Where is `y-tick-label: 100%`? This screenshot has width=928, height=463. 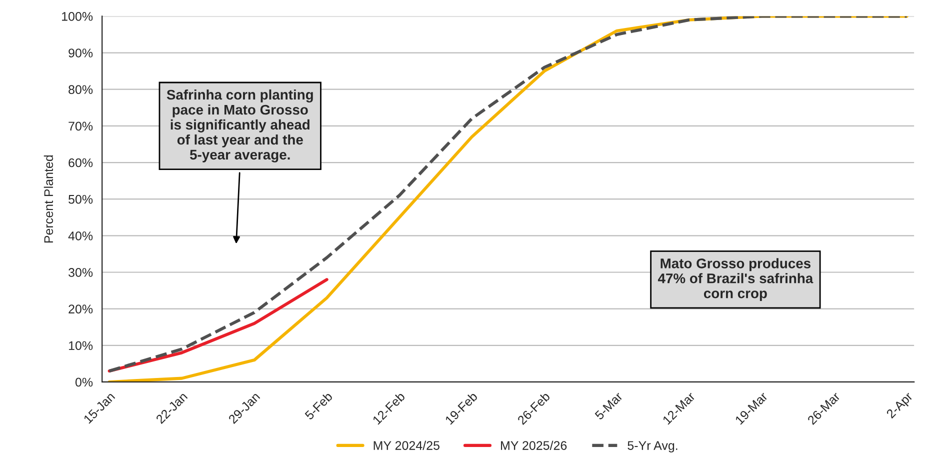
y-tick-label: 100% is located at coordinates (77, 16).